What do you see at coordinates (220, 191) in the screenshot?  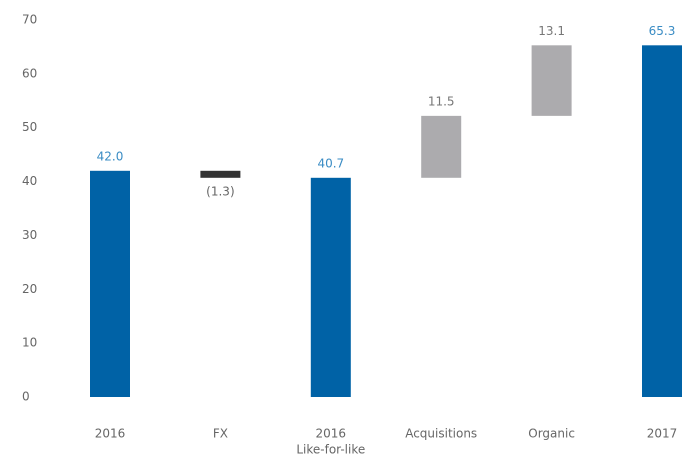 I see `value-label: (1.3)` at bounding box center [220, 191].